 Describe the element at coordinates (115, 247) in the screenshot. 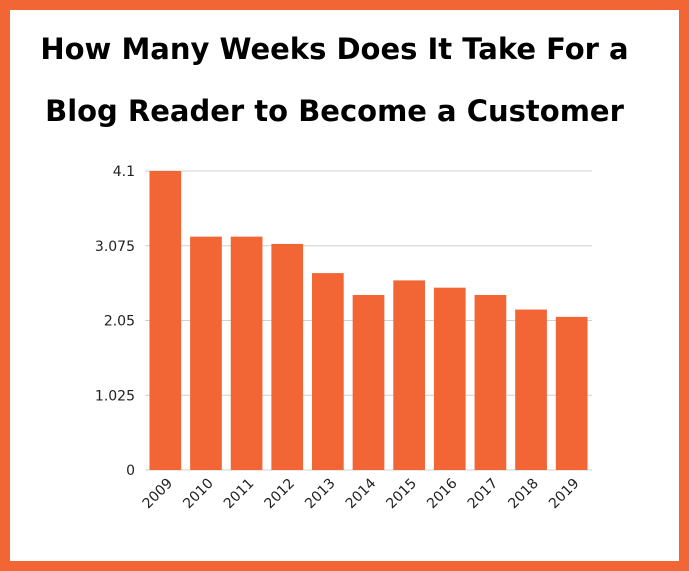

I see `y-tick-label: 3.075` at that location.